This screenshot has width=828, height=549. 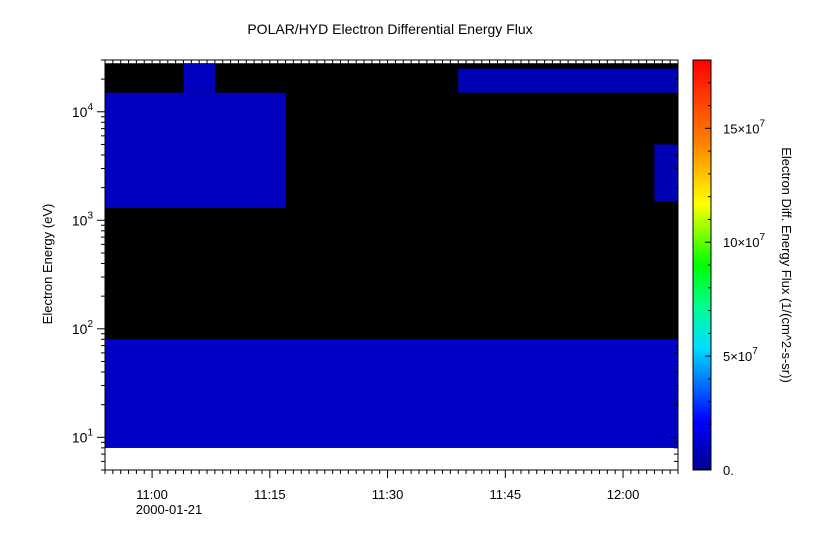 I want to click on x-tick-label: 11:00, so click(x=152, y=494).